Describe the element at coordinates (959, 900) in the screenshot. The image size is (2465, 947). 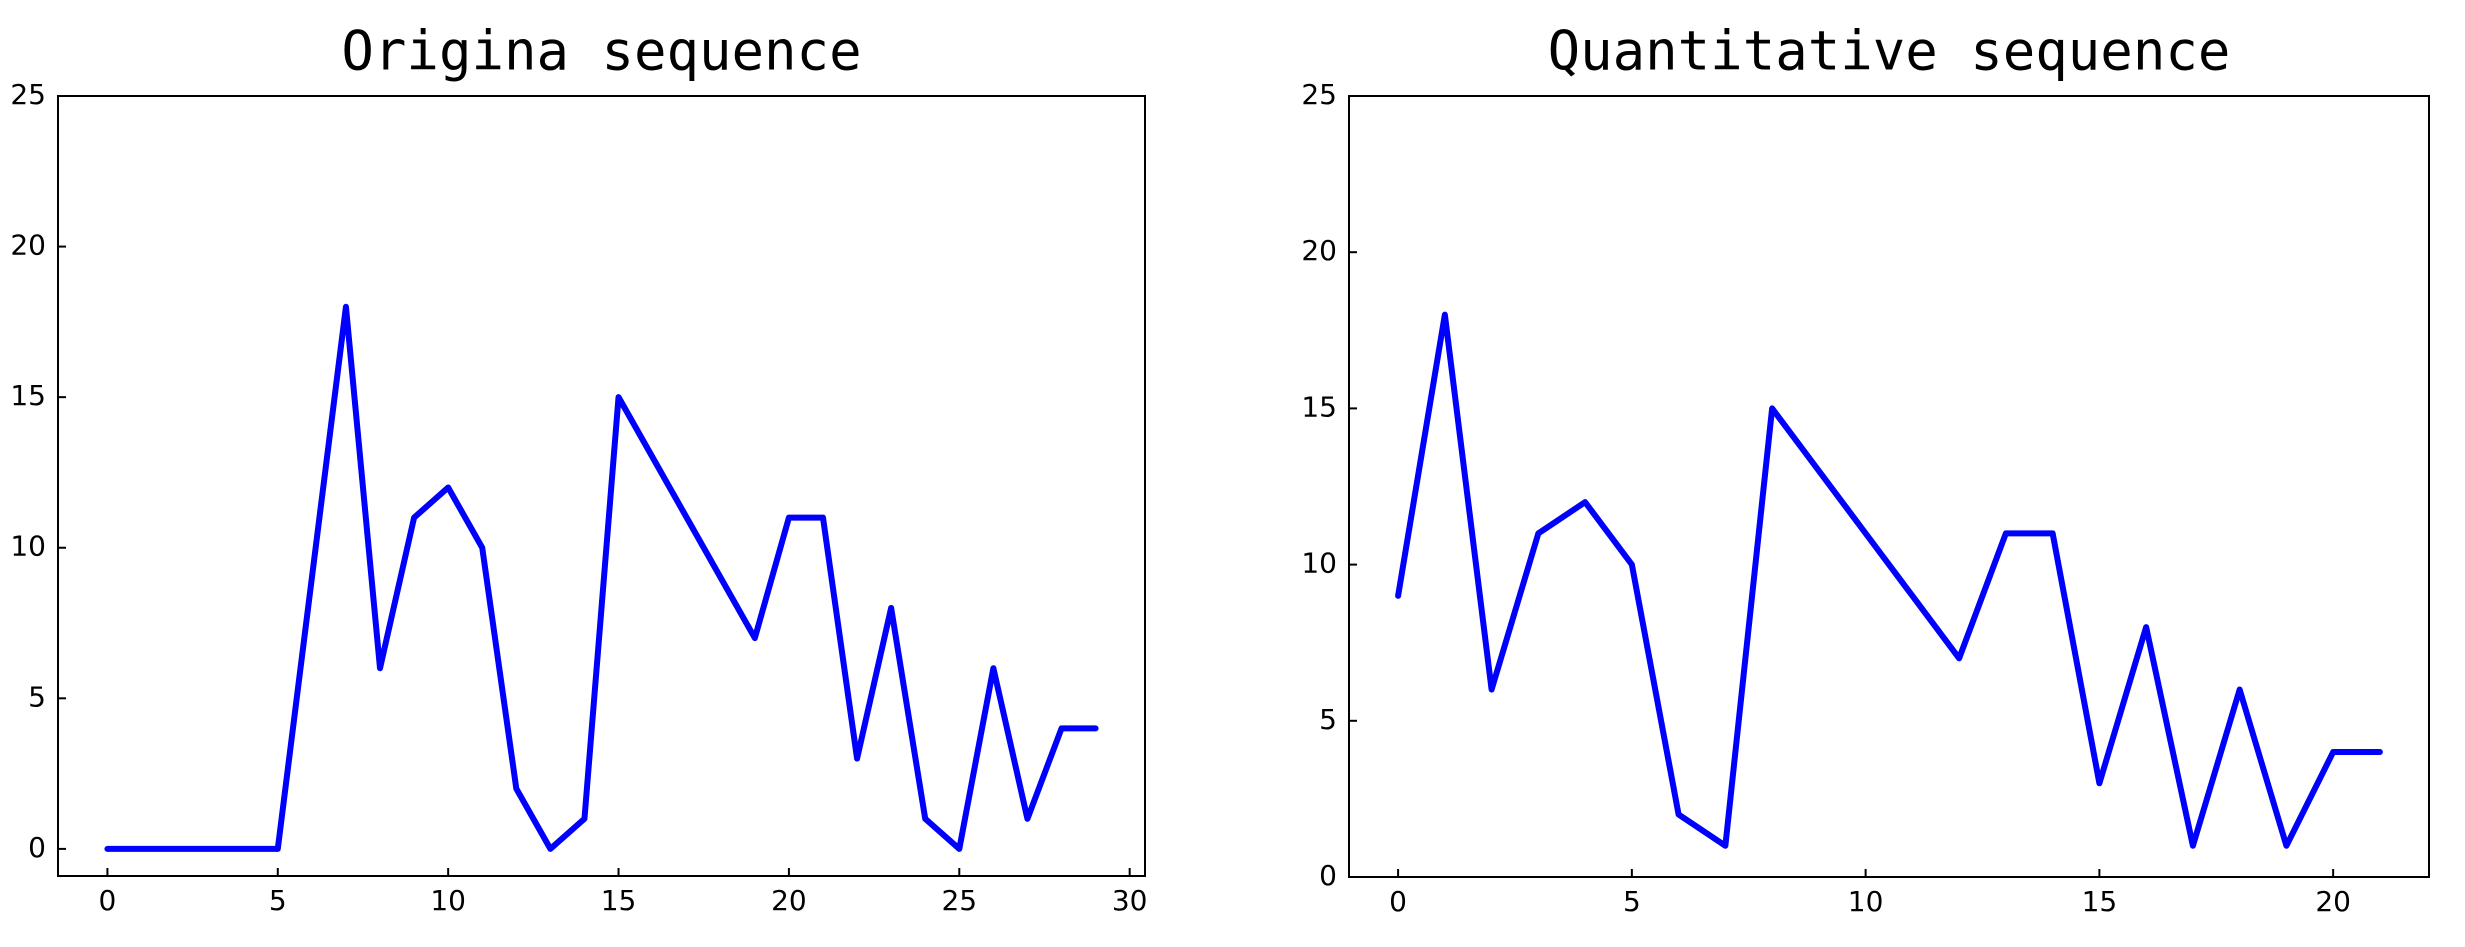
I see `x-tick-label: 25` at that location.